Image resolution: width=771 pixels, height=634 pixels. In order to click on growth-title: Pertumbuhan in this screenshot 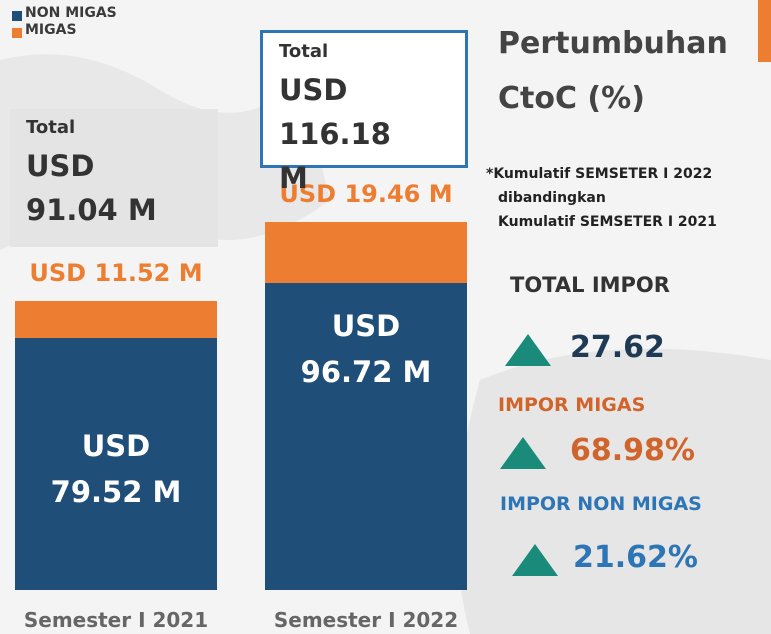, I will do `click(613, 43)`.